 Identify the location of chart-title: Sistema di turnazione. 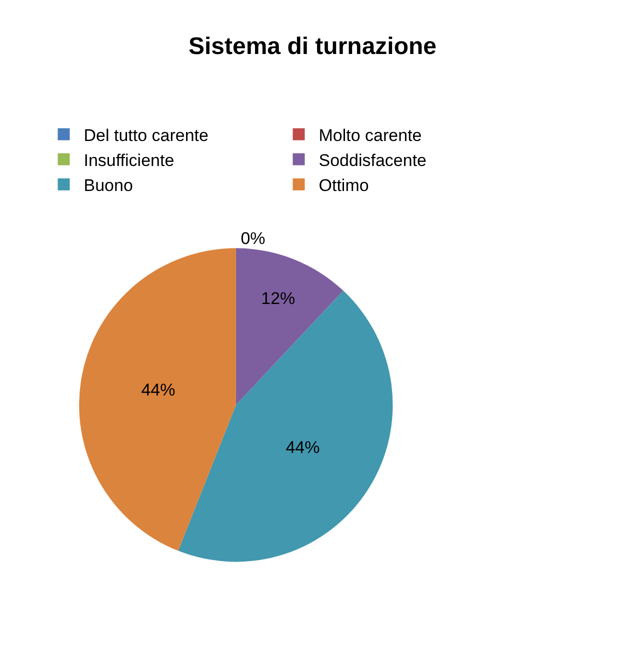
(312, 46).